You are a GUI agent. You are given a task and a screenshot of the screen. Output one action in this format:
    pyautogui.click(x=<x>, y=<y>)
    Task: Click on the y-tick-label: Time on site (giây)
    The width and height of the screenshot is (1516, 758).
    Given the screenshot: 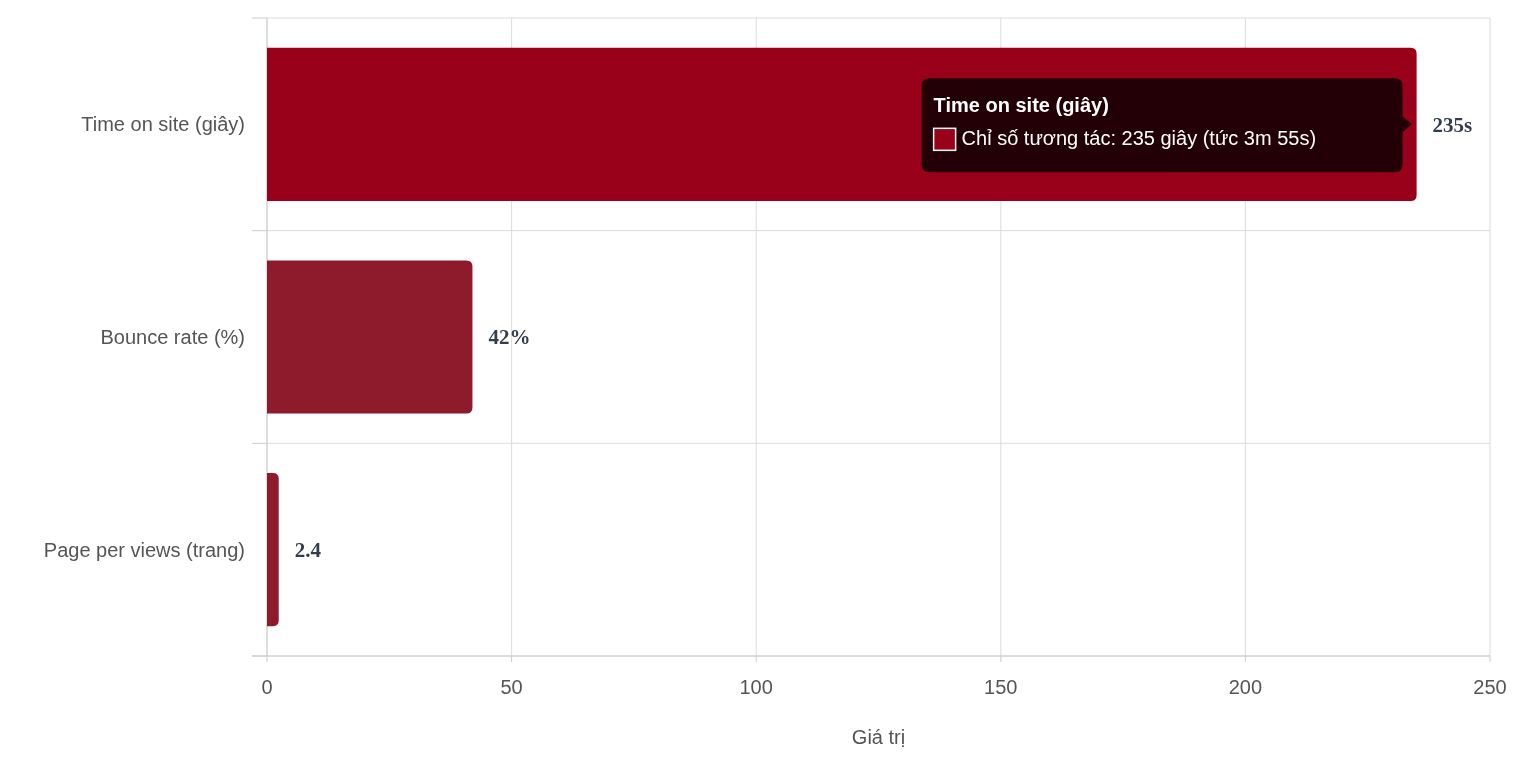 What is the action you would take?
    pyautogui.click(x=163, y=124)
    